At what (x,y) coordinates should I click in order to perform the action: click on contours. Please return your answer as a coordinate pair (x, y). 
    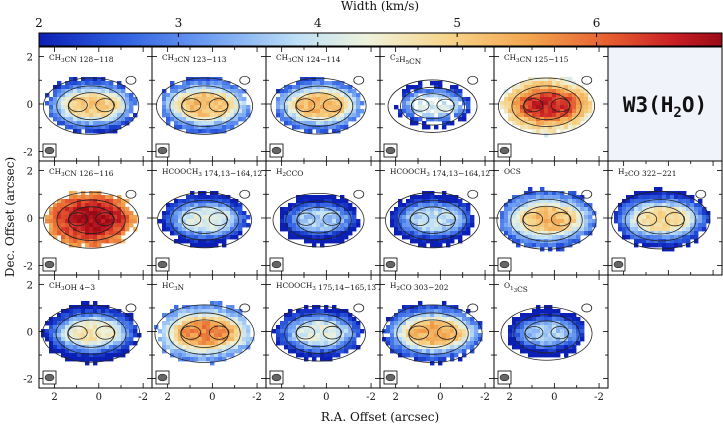
    Looking at the image, I should click on (91, 105).